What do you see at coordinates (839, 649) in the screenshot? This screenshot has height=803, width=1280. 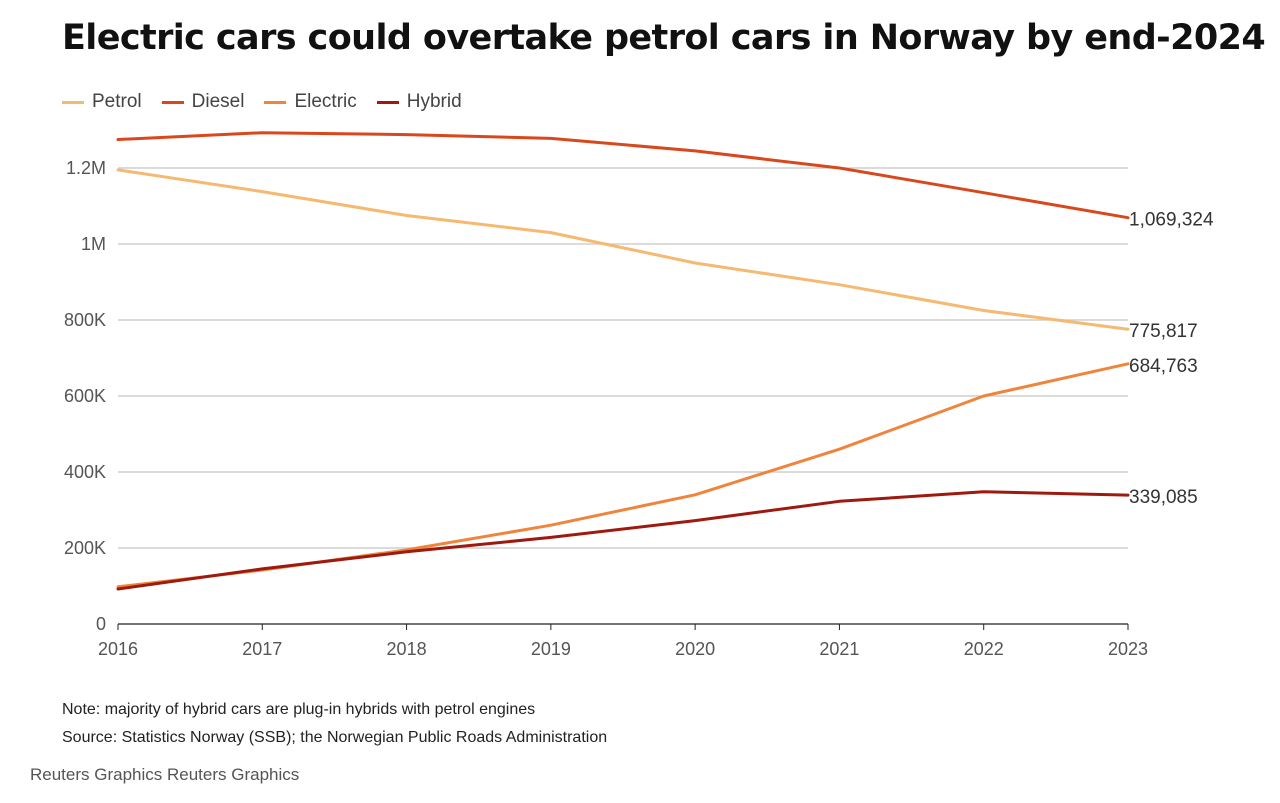 I see `x-tick-label: 2021` at bounding box center [839, 649].